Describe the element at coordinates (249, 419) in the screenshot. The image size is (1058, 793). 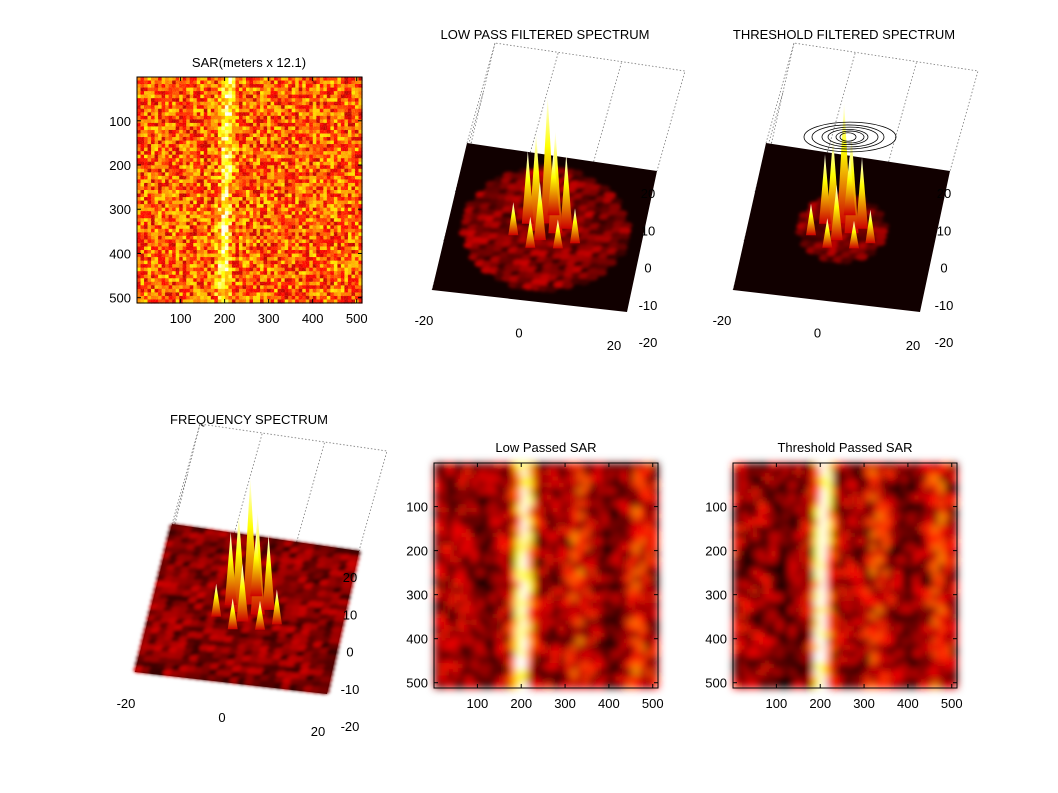
I see `chart-title: FREQUENCY SPECTRUM` at that location.